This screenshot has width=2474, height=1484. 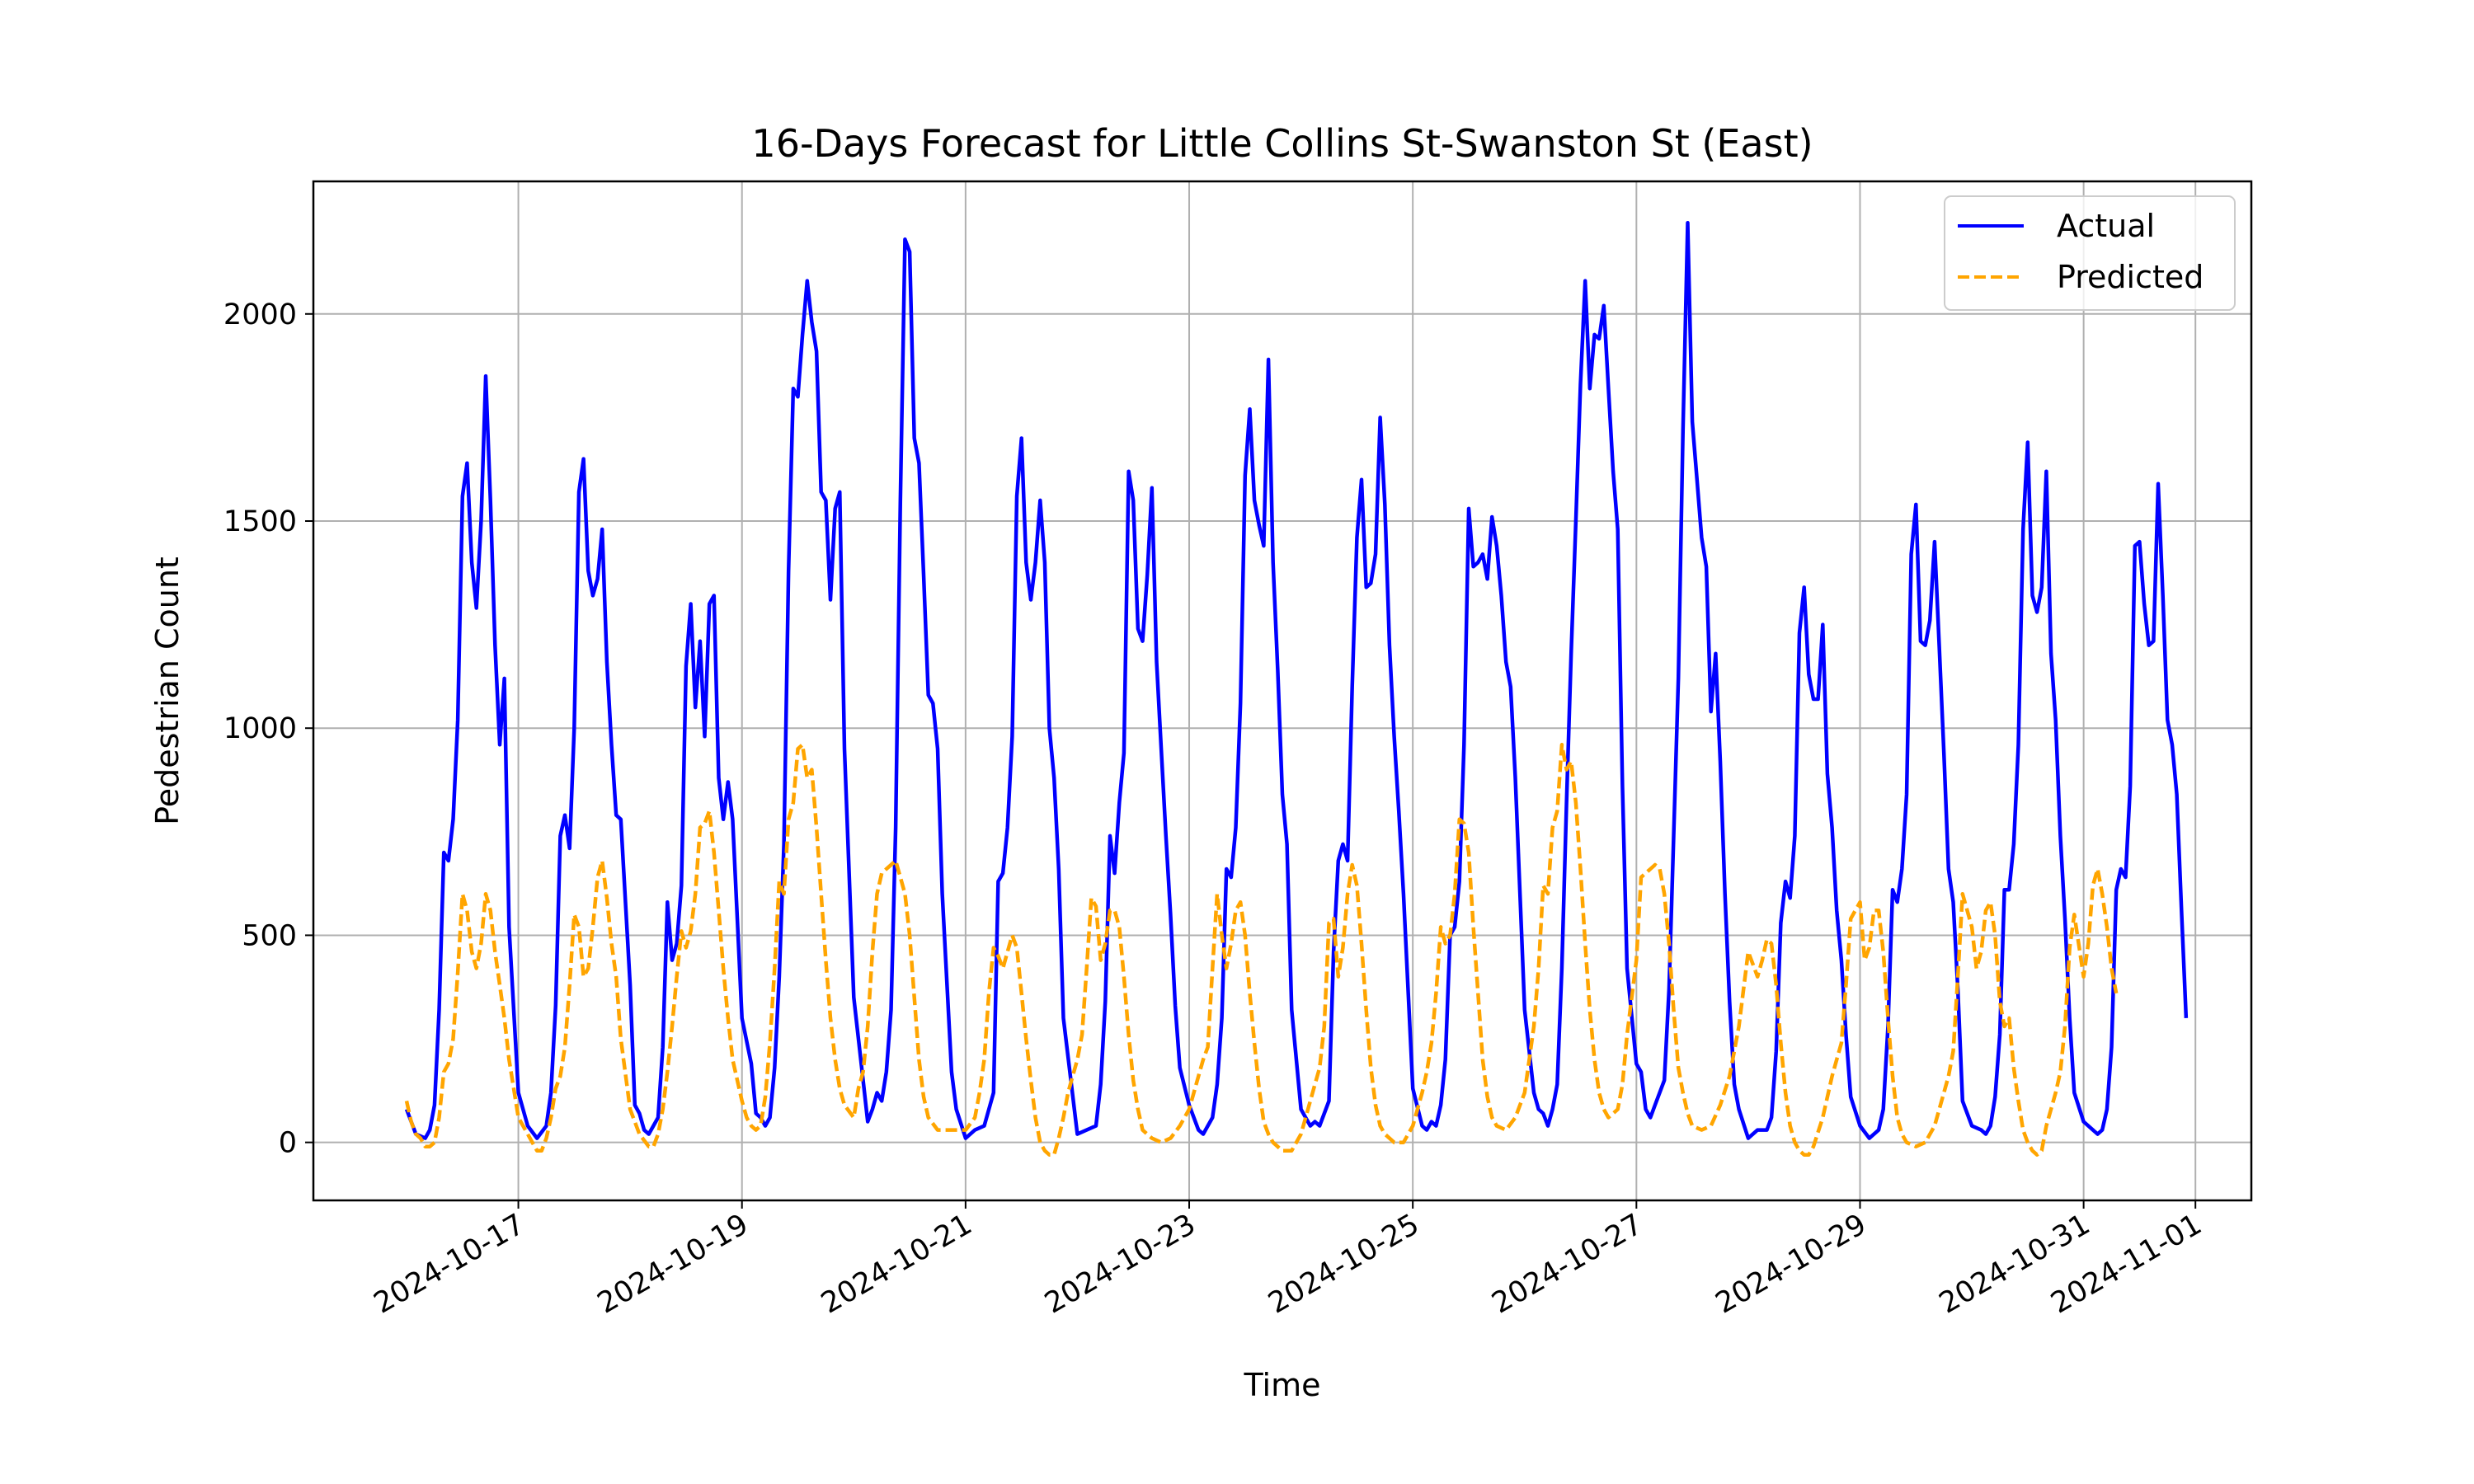 What do you see at coordinates (1791, 1264) in the screenshot?
I see `x-tick-label: 2024-10-29` at bounding box center [1791, 1264].